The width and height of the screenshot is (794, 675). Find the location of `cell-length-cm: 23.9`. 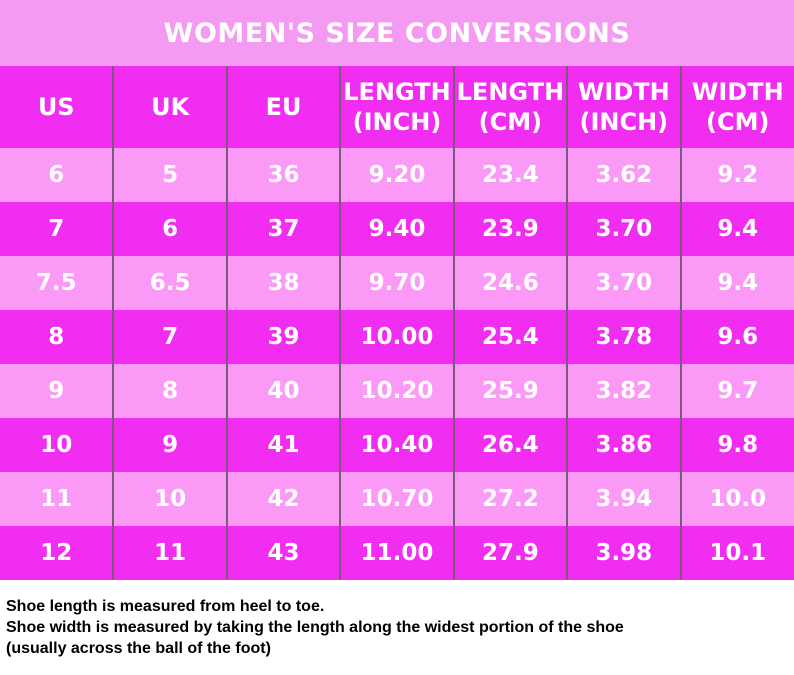

cell-length-cm: 23.9 is located at coordinates (510, 229).